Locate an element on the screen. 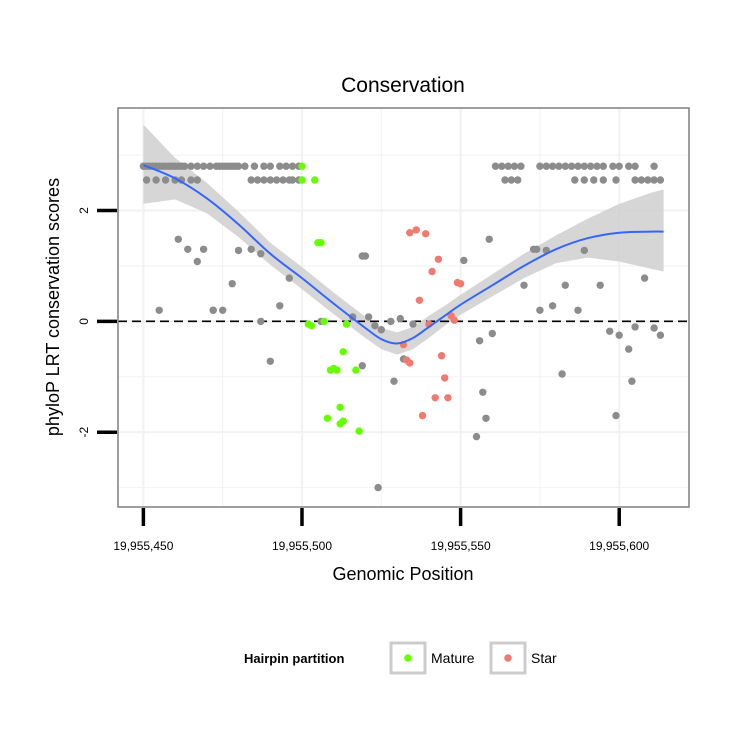 The height and width of the screenshot is (750, 750). x-tick-label: 19,955,450 is located at coordinates (143, 546).